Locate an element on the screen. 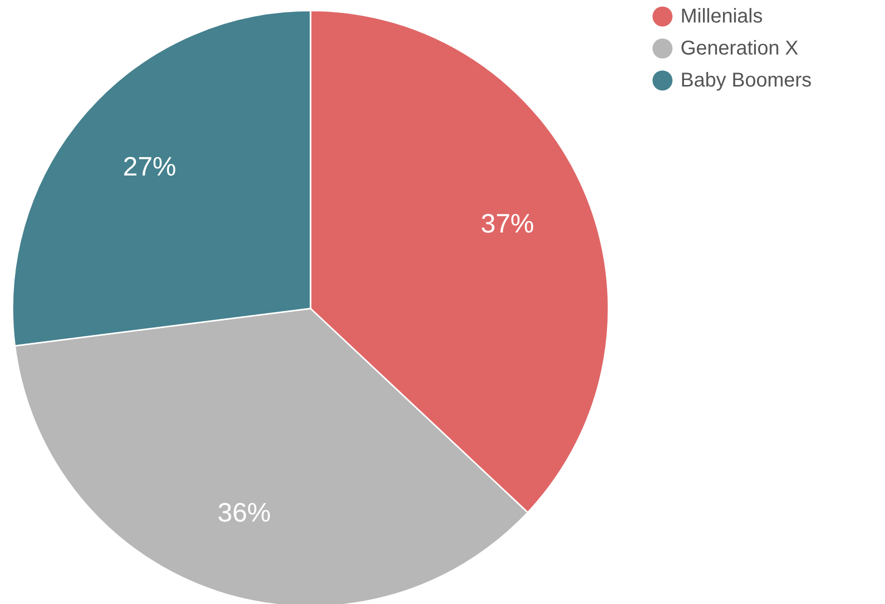 The height and width of the screenshot is (604, 885). data-label: 27% is located at coordinates (149, 167).